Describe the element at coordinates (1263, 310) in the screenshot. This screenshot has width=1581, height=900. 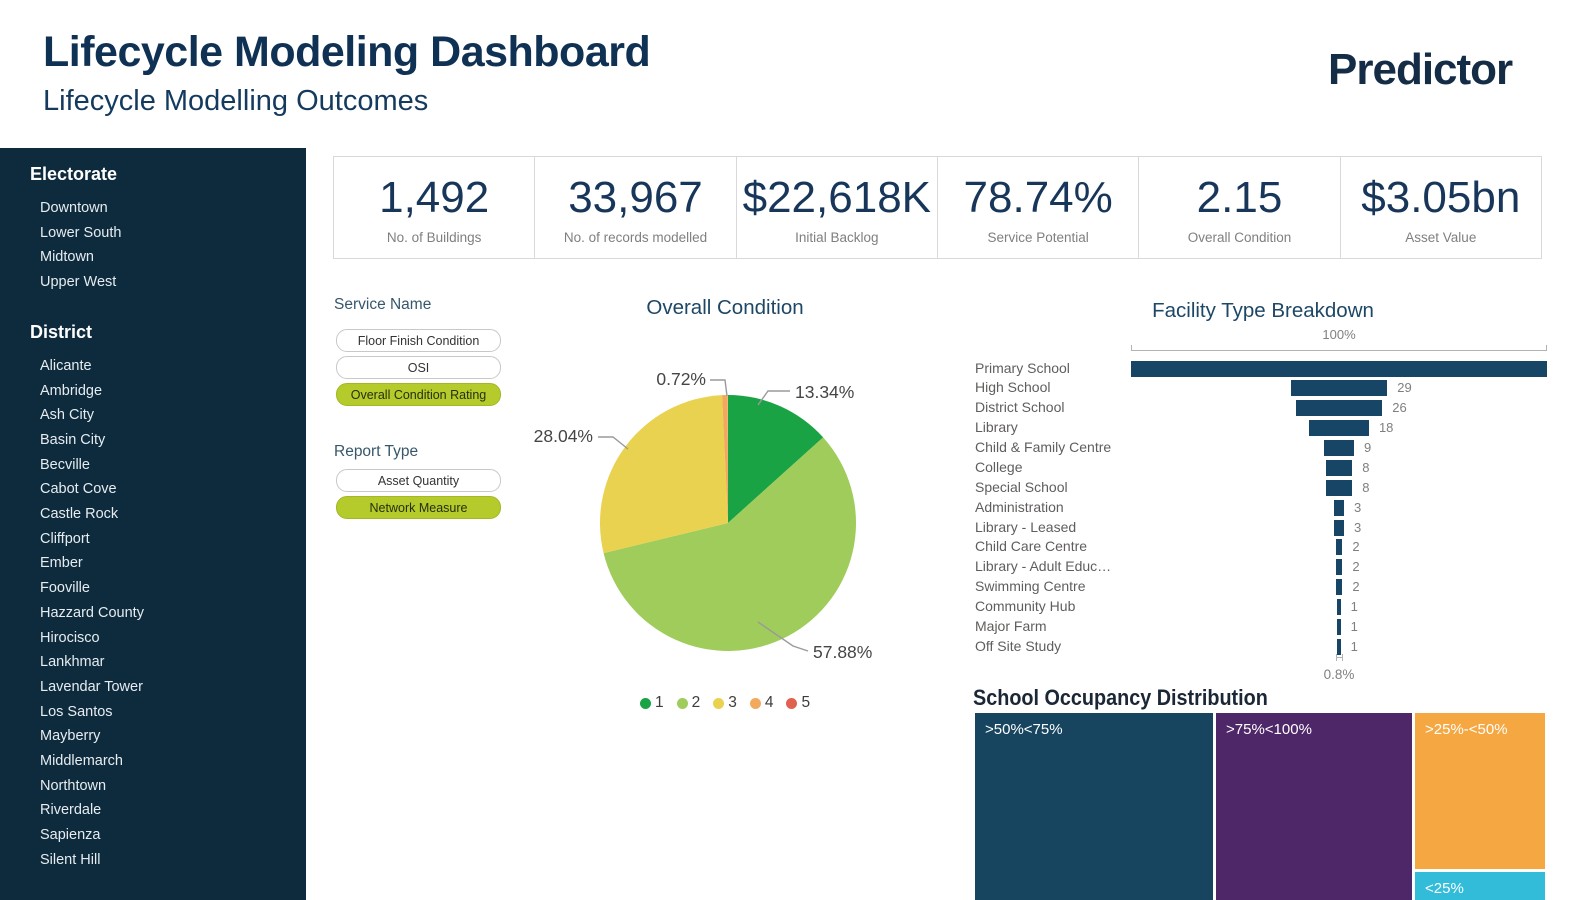
I see `funnel-chart-title: Facility Type Breakdown` at that location.